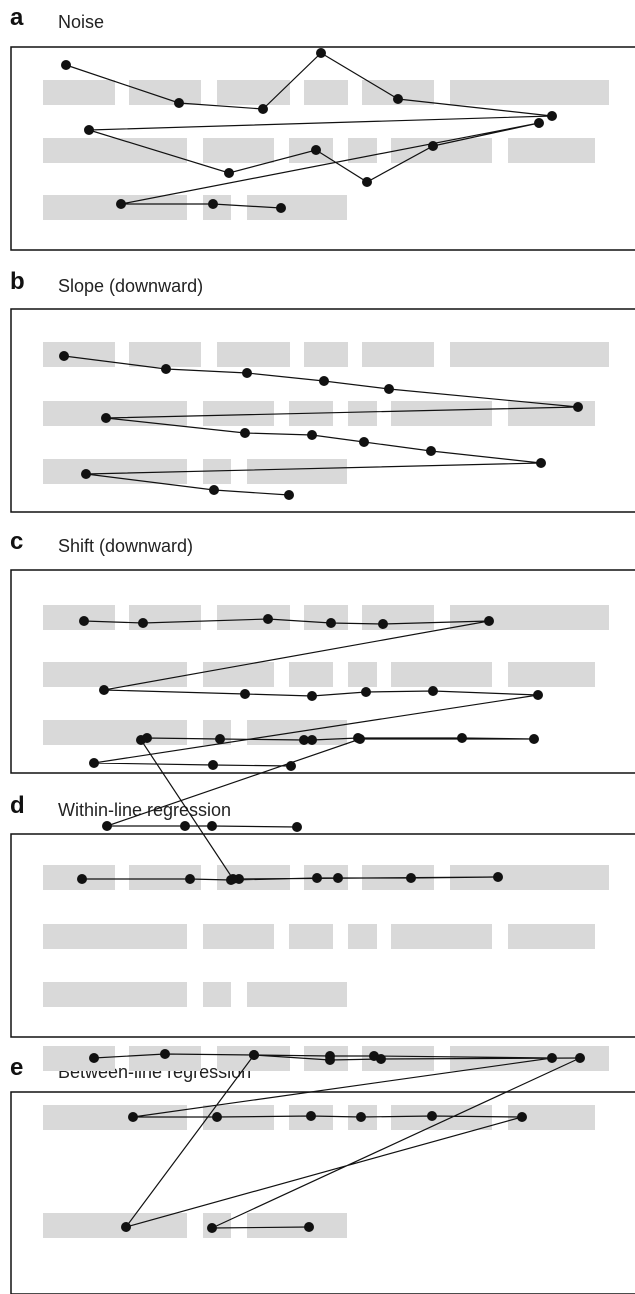  What do you see at coordinates (81, 22) in the screenshot?
I see `panel-title-a: Noise` at bounding box center [81, 22].